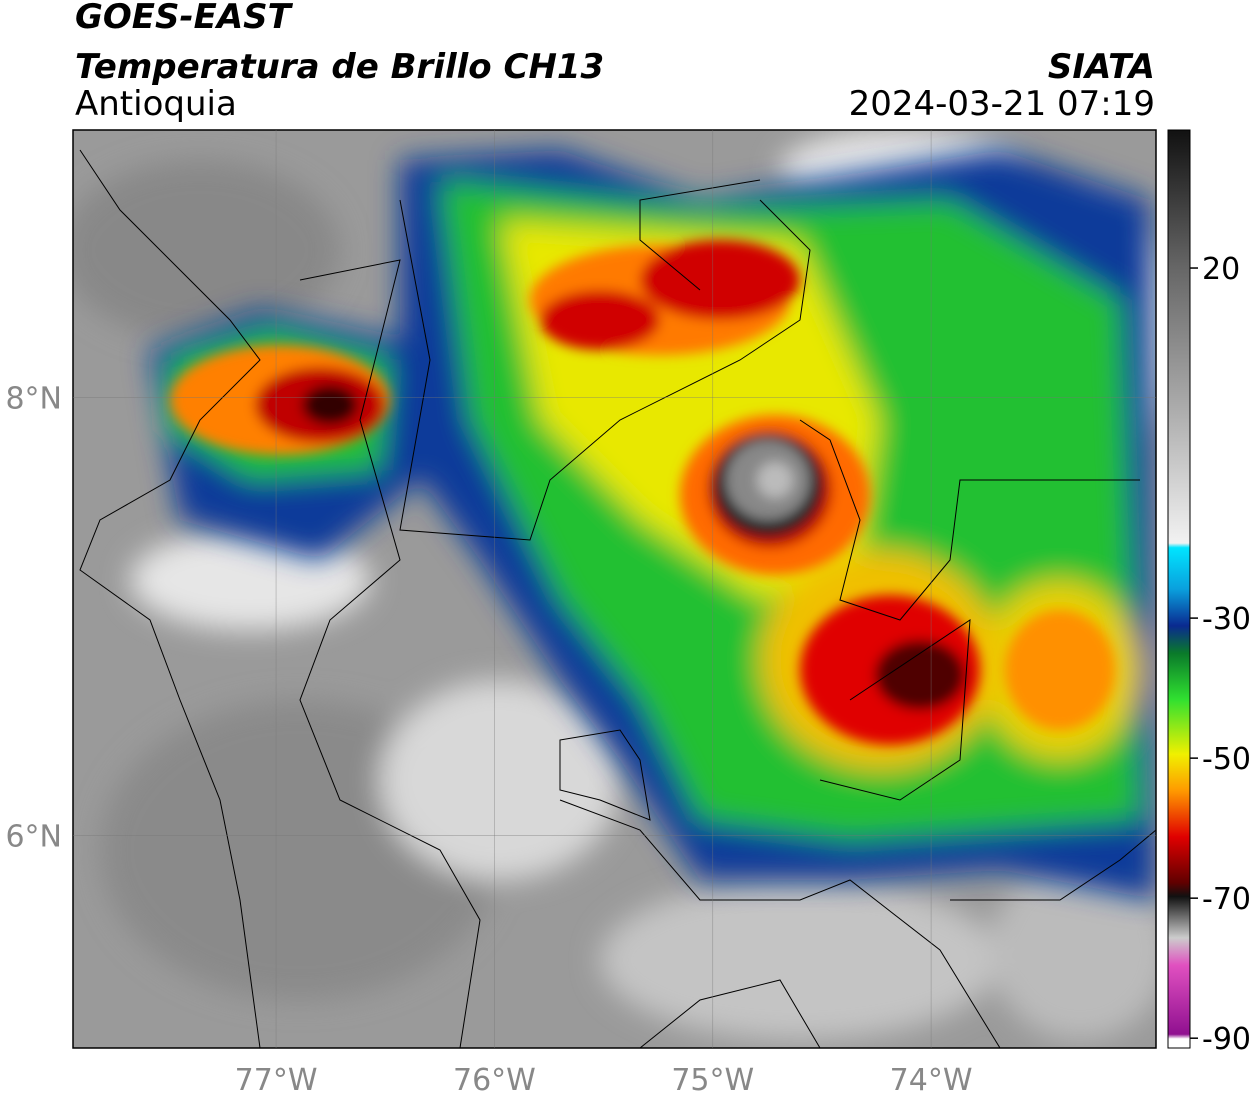  I want to click on x-tick-label: 75°W, so click(712, 1080).